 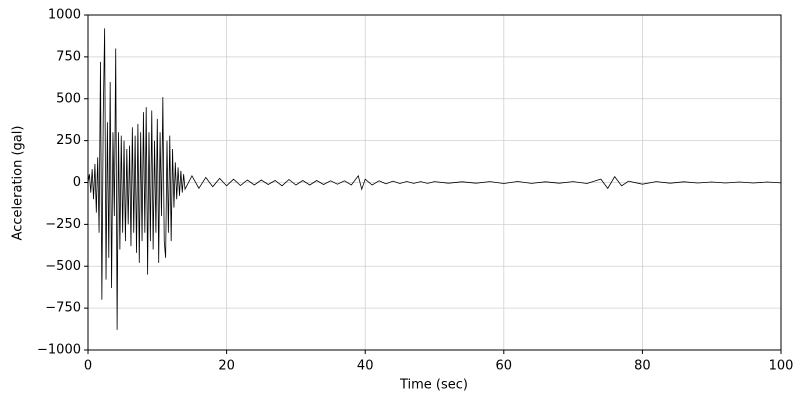 I want to click on x-tick-label: 40, so click(x=365, y=366).